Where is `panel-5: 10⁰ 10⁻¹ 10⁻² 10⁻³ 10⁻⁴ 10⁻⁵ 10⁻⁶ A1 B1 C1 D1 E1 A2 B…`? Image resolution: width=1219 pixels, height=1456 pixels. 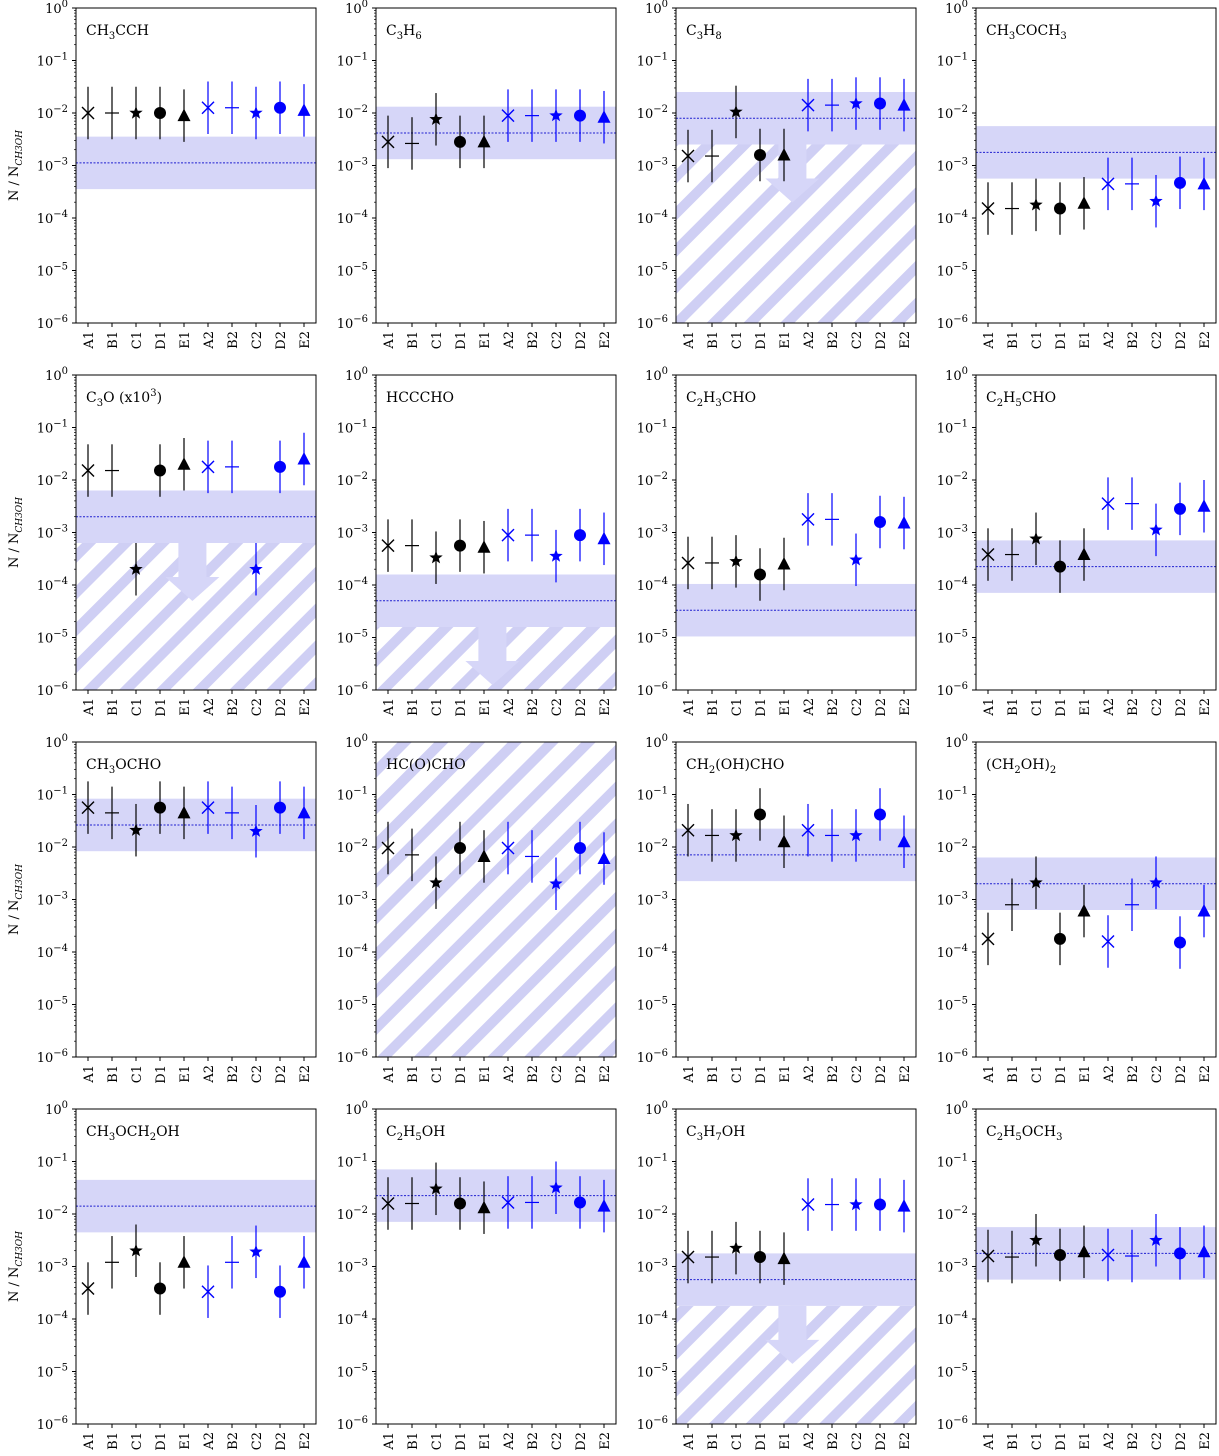 panel-5: 10⁰ 10⁻¹ 10⁻² 10⁻³ 10⁻⁴ 10⁻⁵ 10⁻⁶ A1 B1 C1 D1 E1 A2 B… is located at coordinates (162, 541).